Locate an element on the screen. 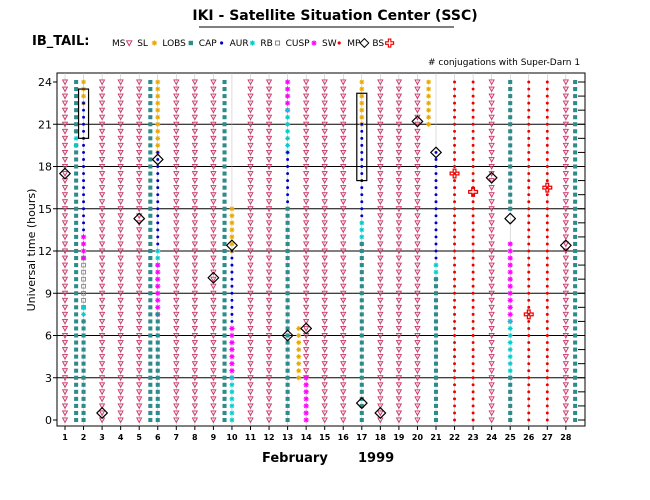 The image size is (650, 500). legend-label-rb: RB is located at coordinates (266, 44).